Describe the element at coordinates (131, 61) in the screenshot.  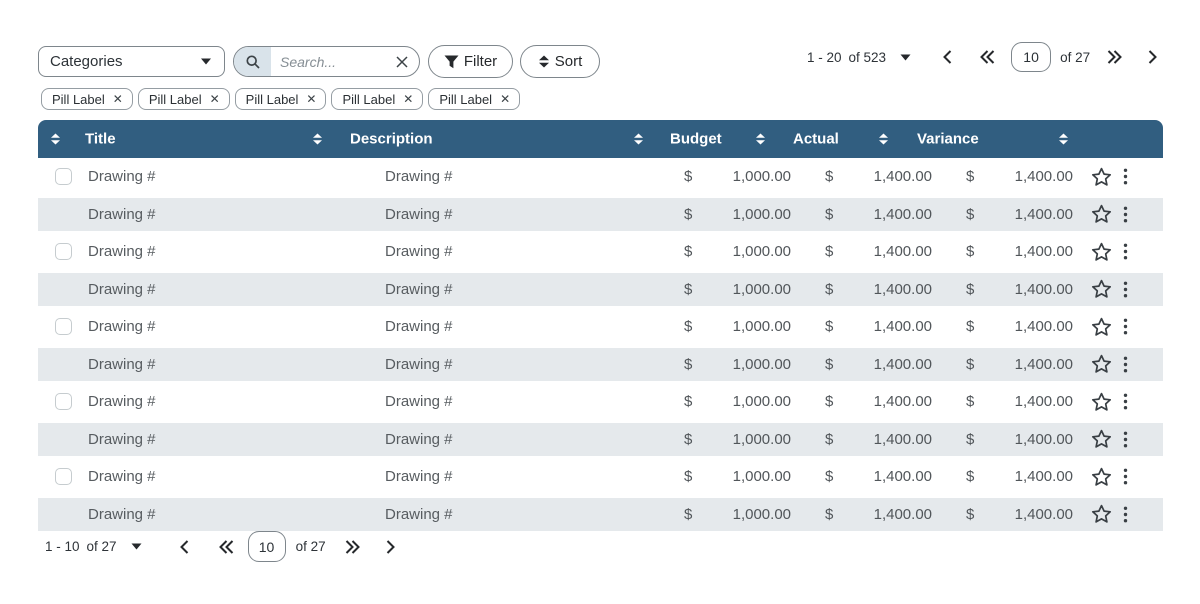
I see `categories-select: Categories` at that location.